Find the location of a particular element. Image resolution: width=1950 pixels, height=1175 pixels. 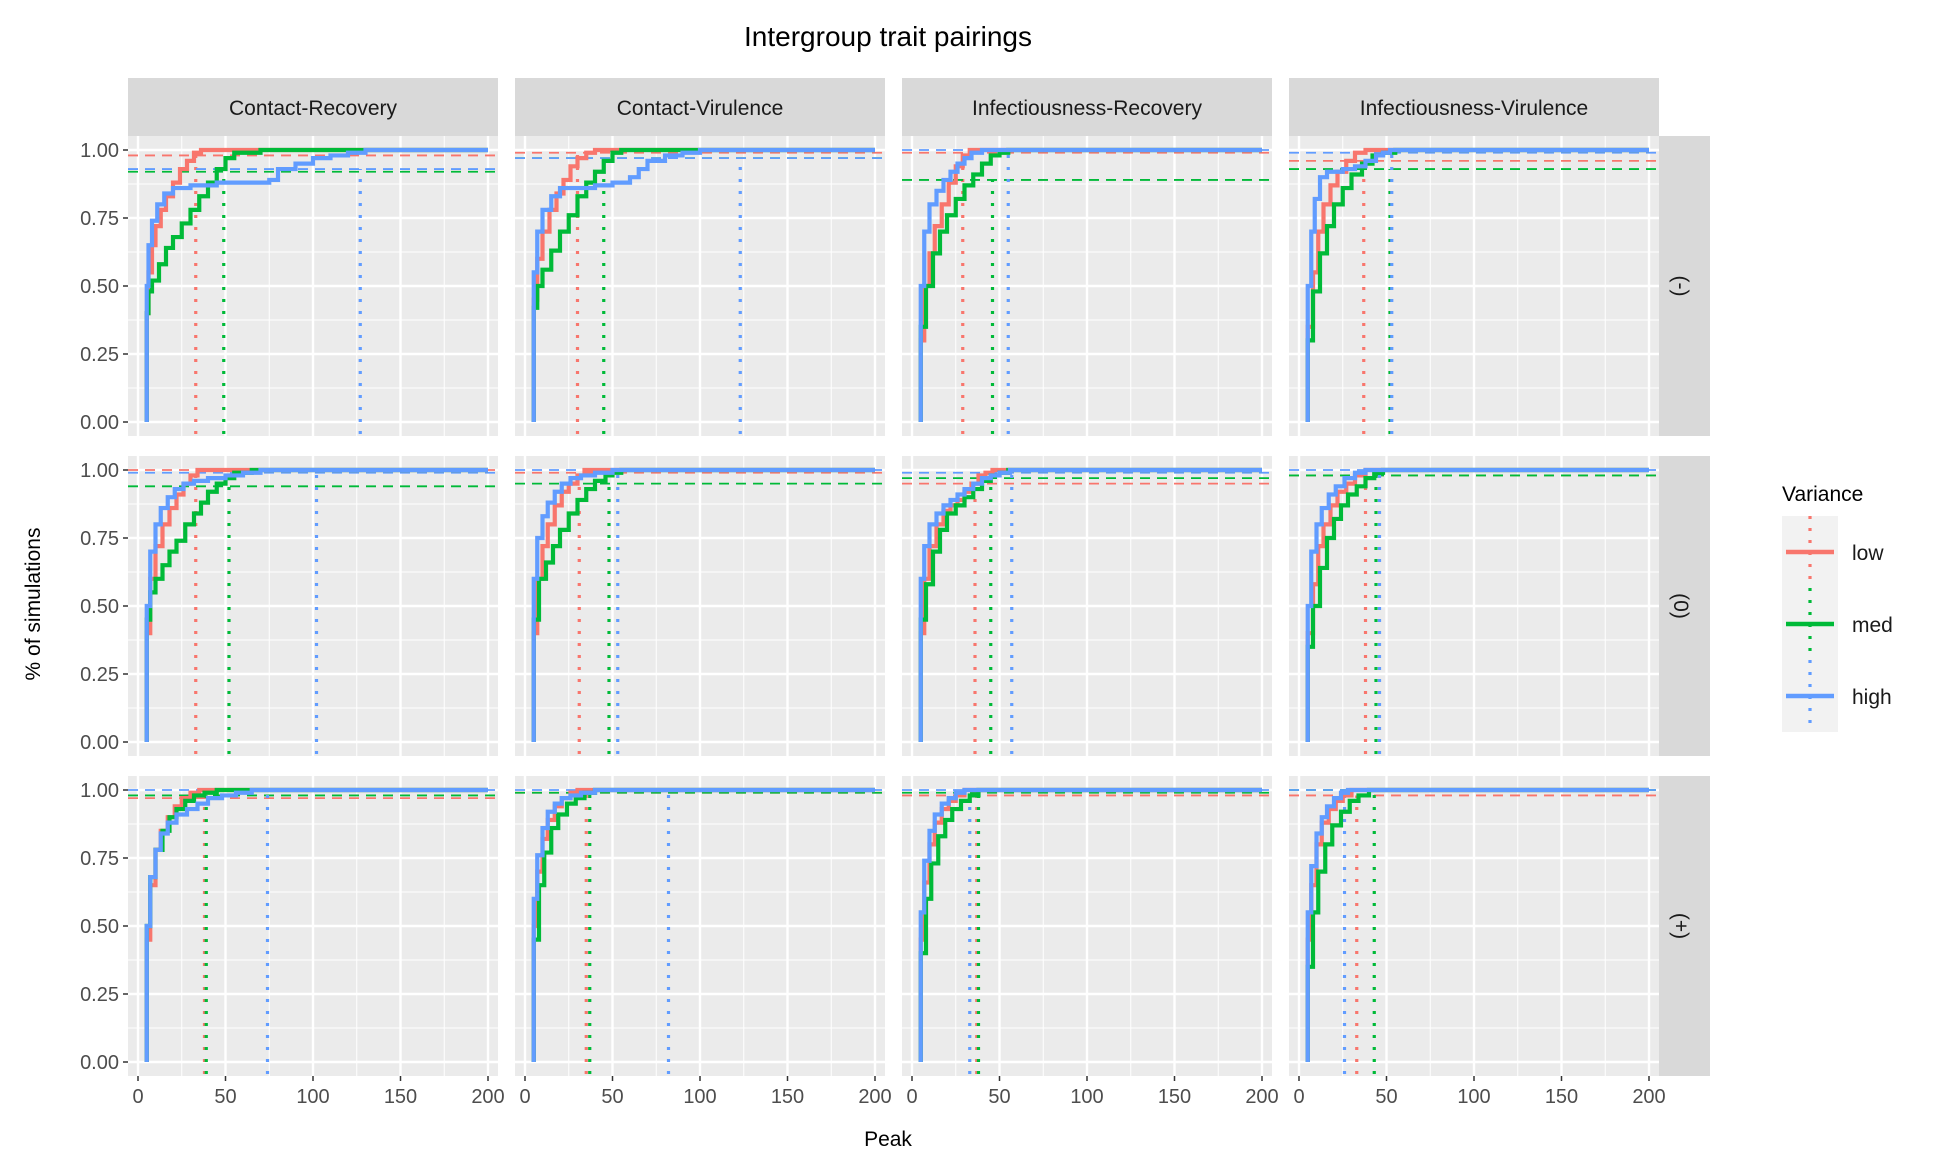

column-strip-label: Contact-Recovery is located at coordinates (313, 108).